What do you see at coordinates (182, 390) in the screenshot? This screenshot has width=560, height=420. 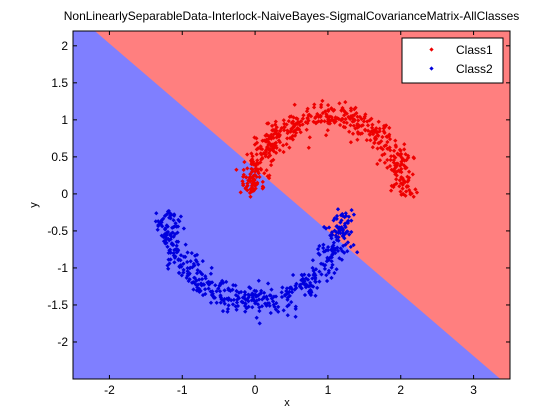 I see `x-tick-label: -1` at bounding box center [182, 390].